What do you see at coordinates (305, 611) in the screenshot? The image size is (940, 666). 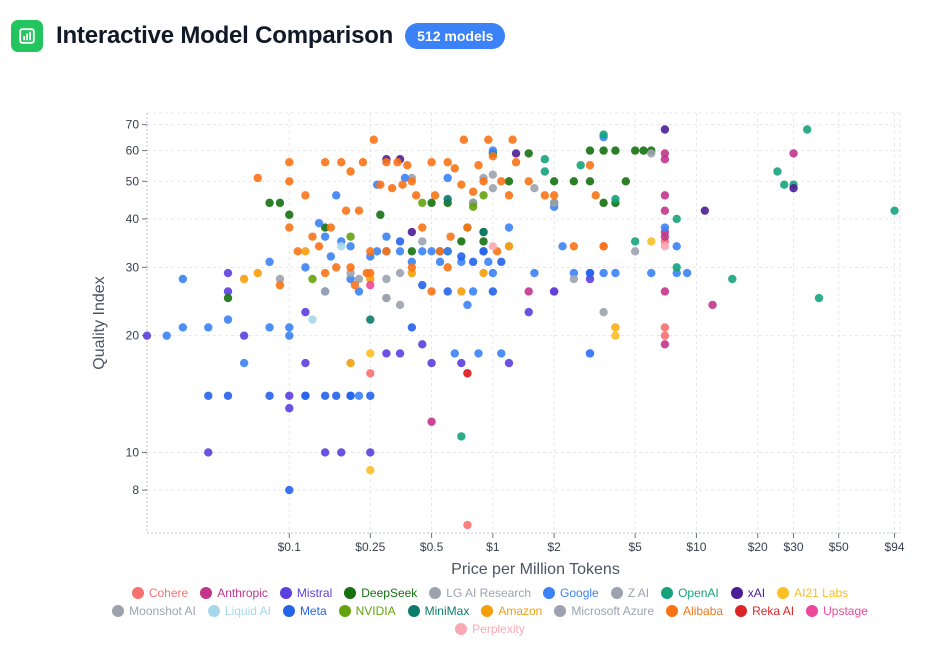 I see `legend-item: Meta` at bounding box center [305, 611].